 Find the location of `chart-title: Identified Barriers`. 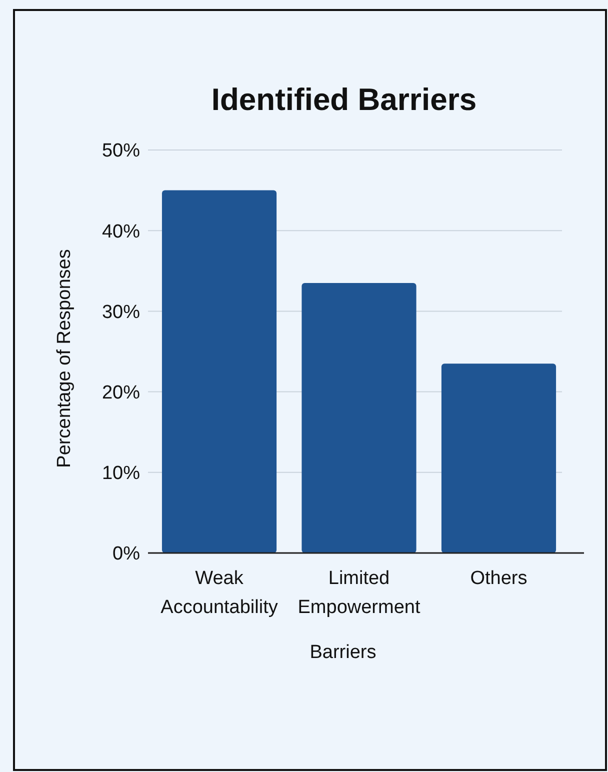

chart-title: Identified Barriers is located at coordinates (344, 99).